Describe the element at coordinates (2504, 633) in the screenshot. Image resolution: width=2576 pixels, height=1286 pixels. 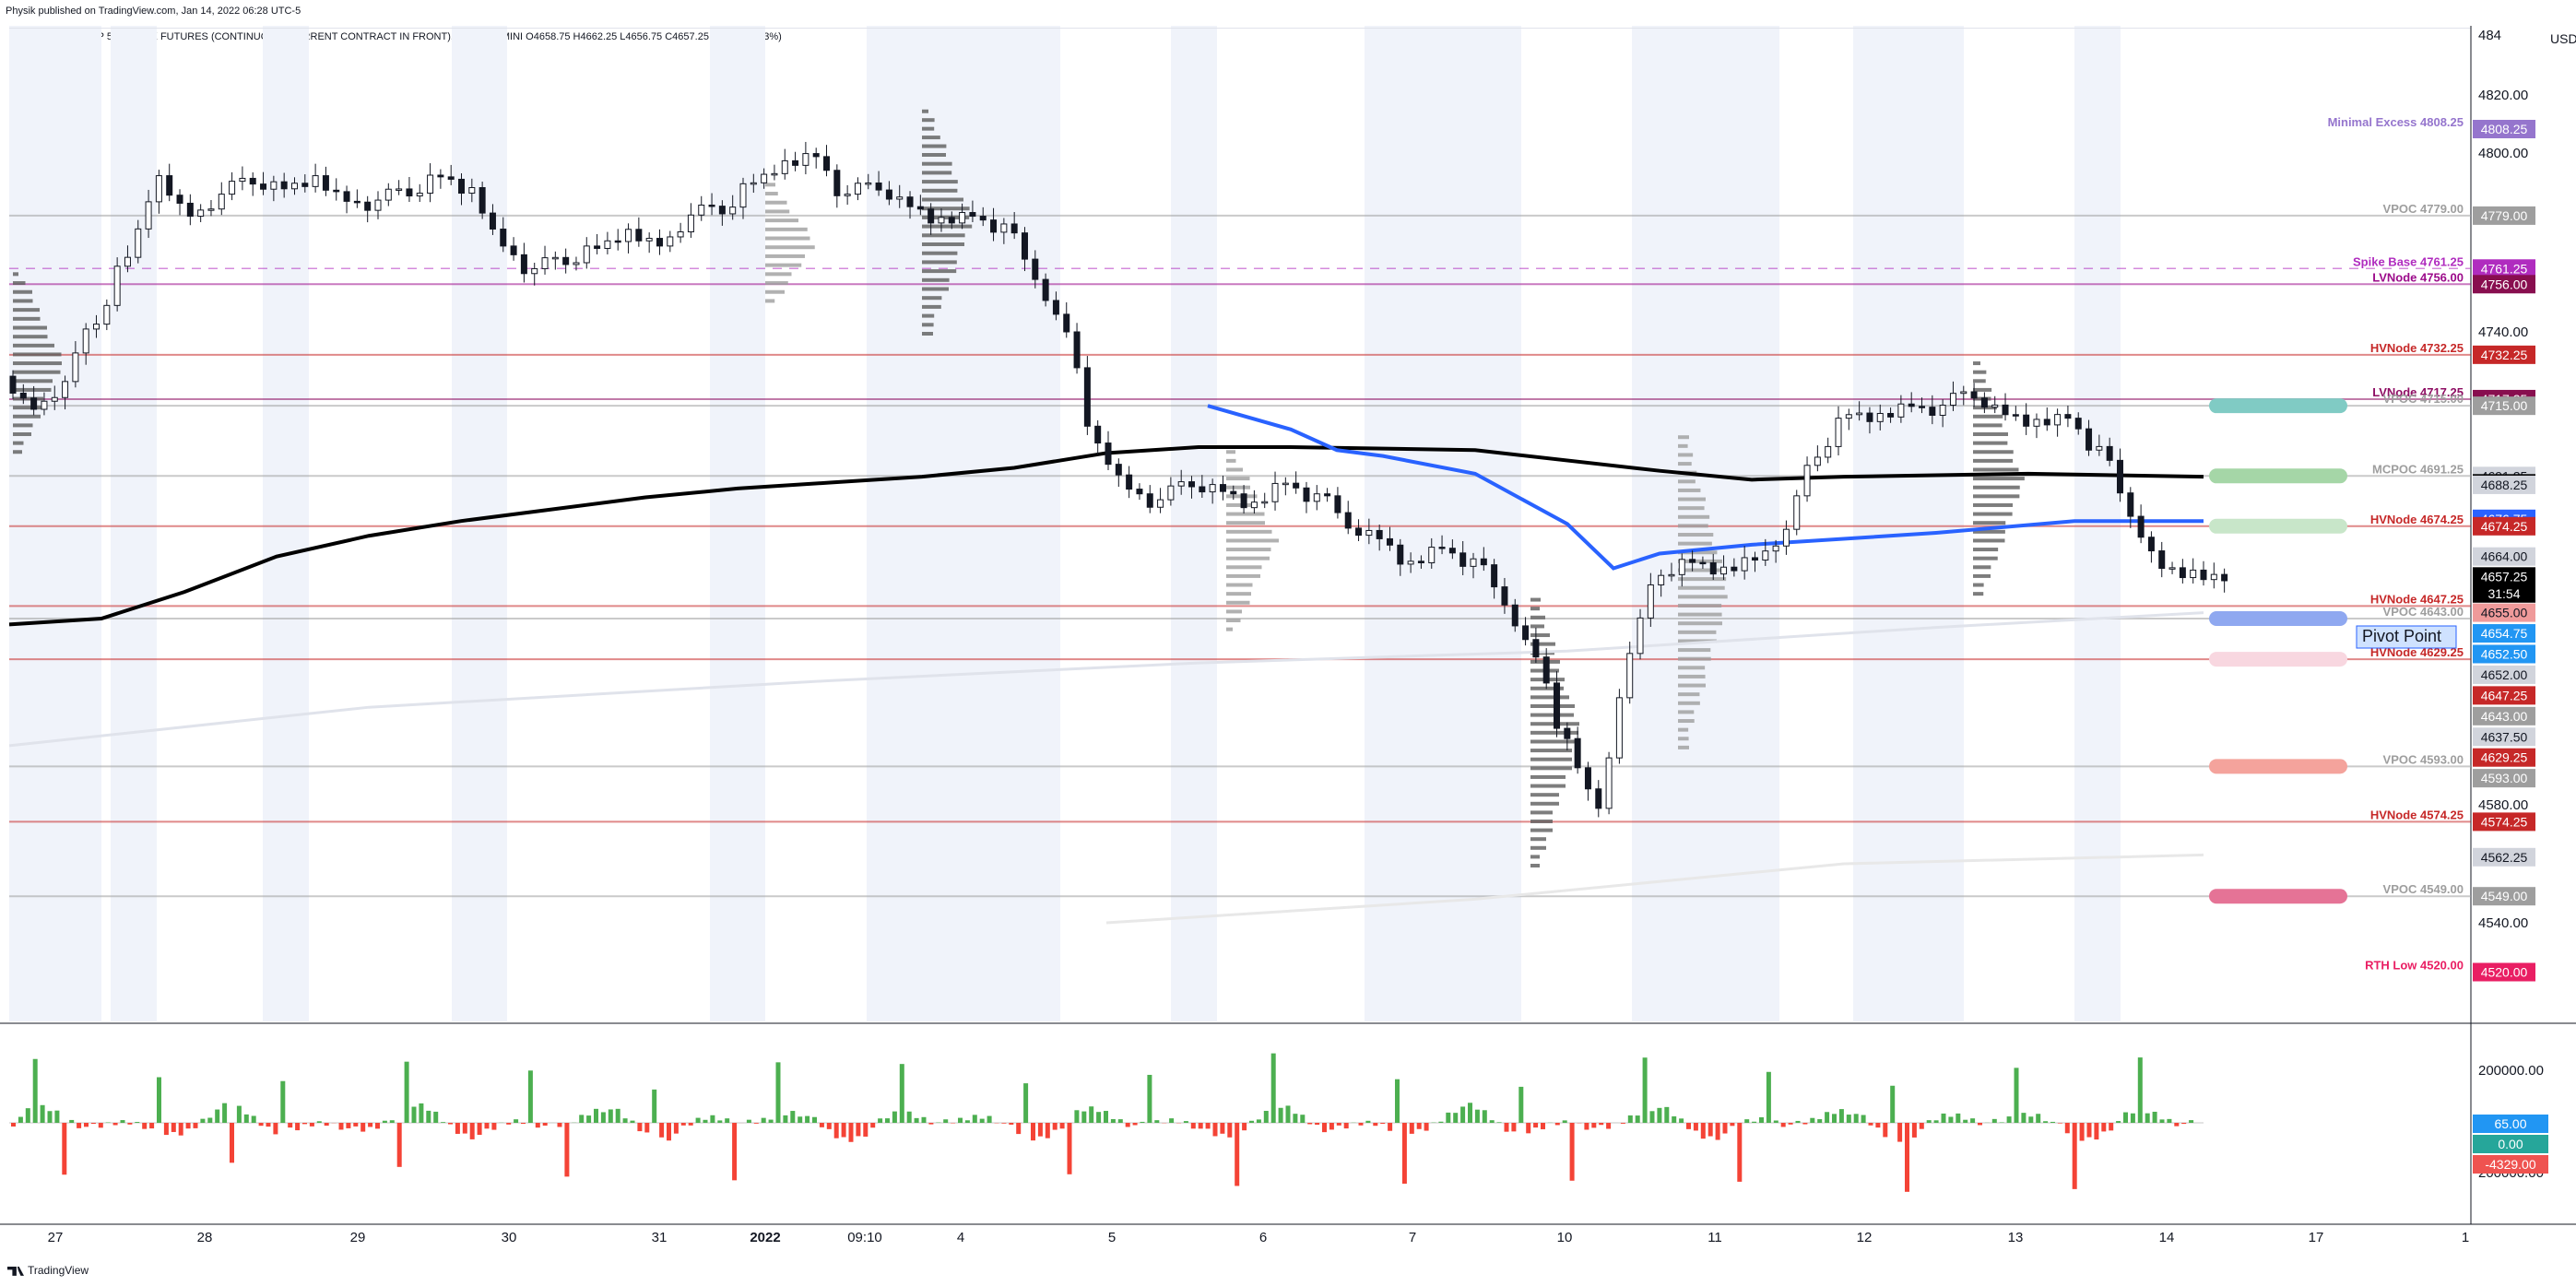
I see `price-box-label: 4654.75` at that location.